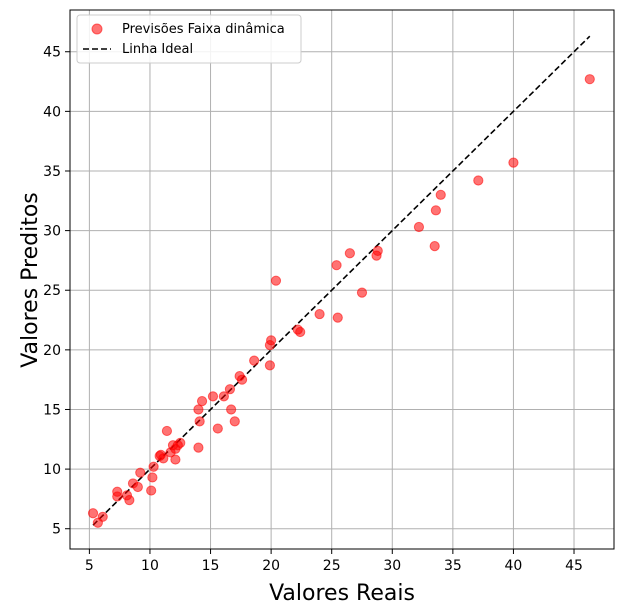 Image resolution: width=622 pixels, height=616 pixels. I want to click on y-axis-label: Valores Preditos, so click(30, 280).